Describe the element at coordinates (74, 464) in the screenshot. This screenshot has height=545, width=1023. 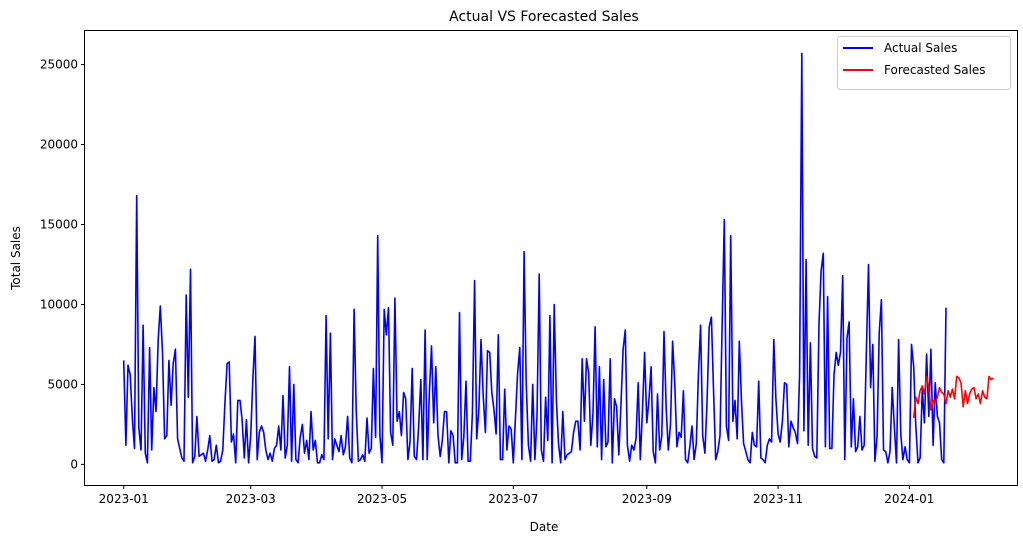
I see `y-tick-label: 0` at that location.